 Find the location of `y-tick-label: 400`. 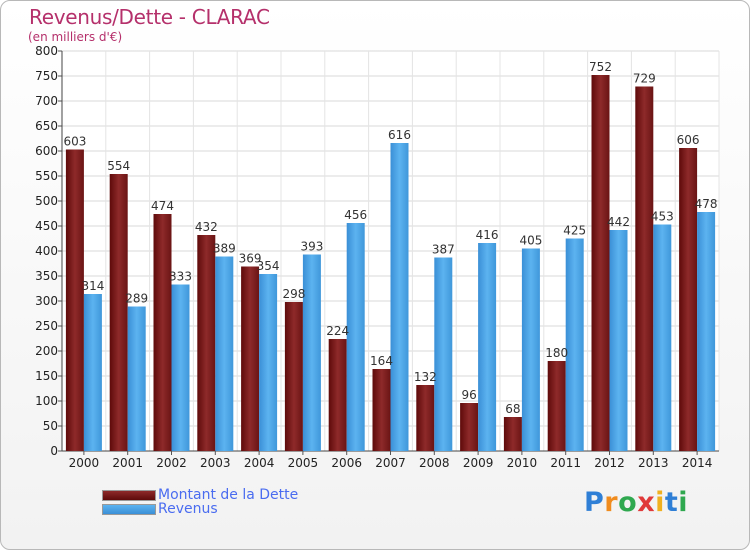

y-tick-label: 400 is located at coordinates (46, 251).